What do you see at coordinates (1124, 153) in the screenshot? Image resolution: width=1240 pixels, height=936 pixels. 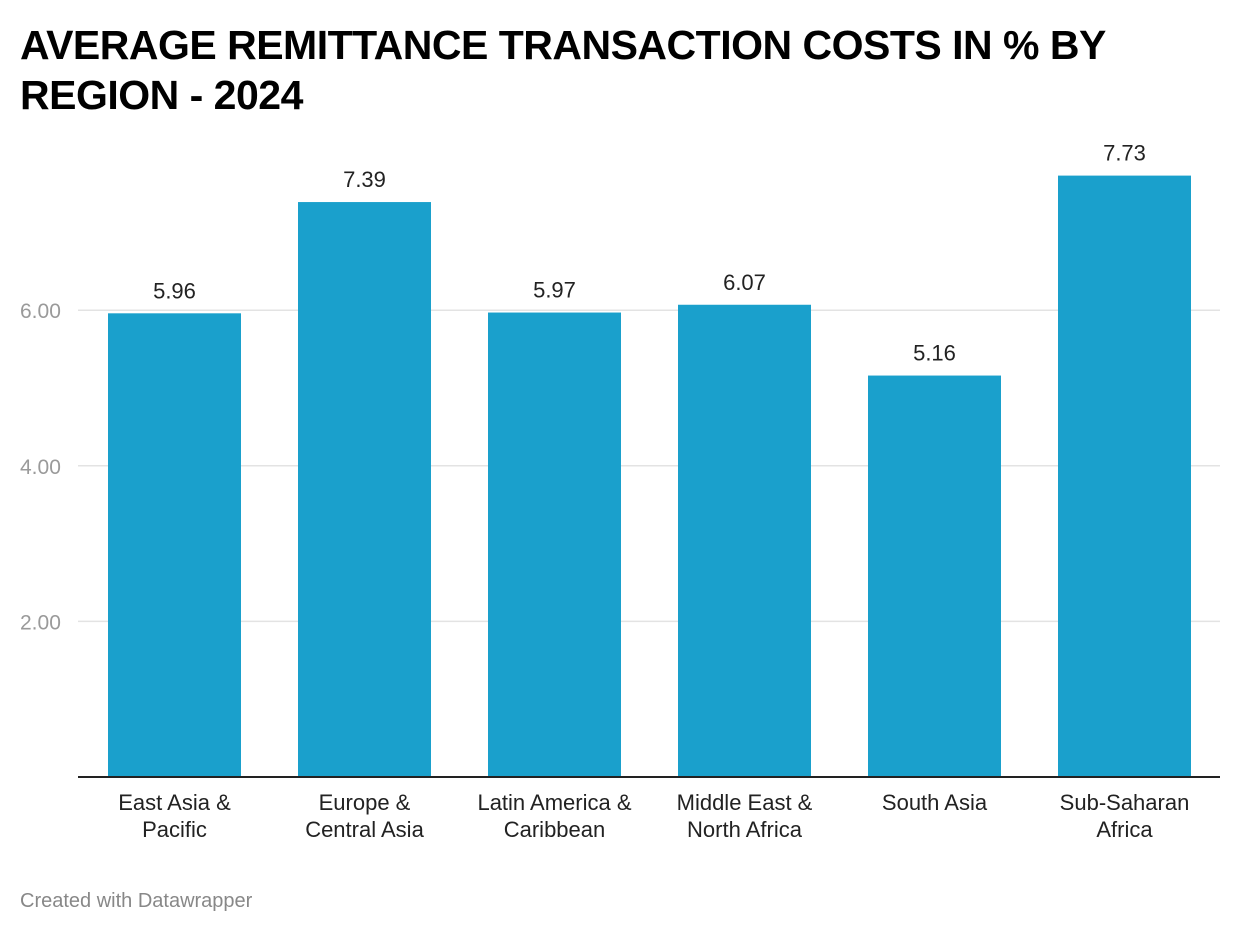 I see `value-label: 7.73` at bounding box center [1124, 153].